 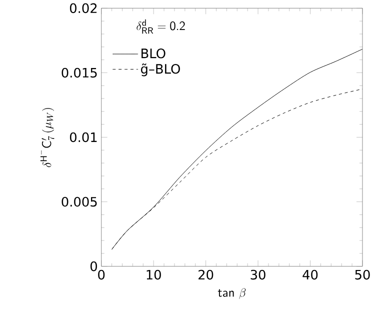 What do you see at coordinates (160, 69) in the screenshot?
I see `legend-label: g̃–BLO` at bounding box center [160, 69].